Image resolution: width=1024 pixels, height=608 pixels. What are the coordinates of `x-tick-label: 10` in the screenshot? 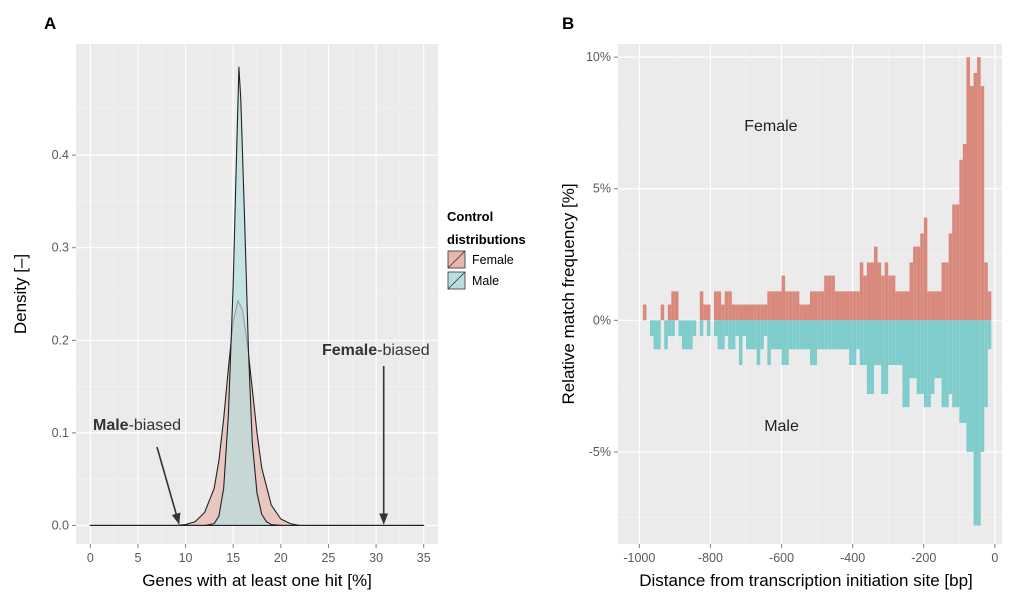 It's located at (186, 558).